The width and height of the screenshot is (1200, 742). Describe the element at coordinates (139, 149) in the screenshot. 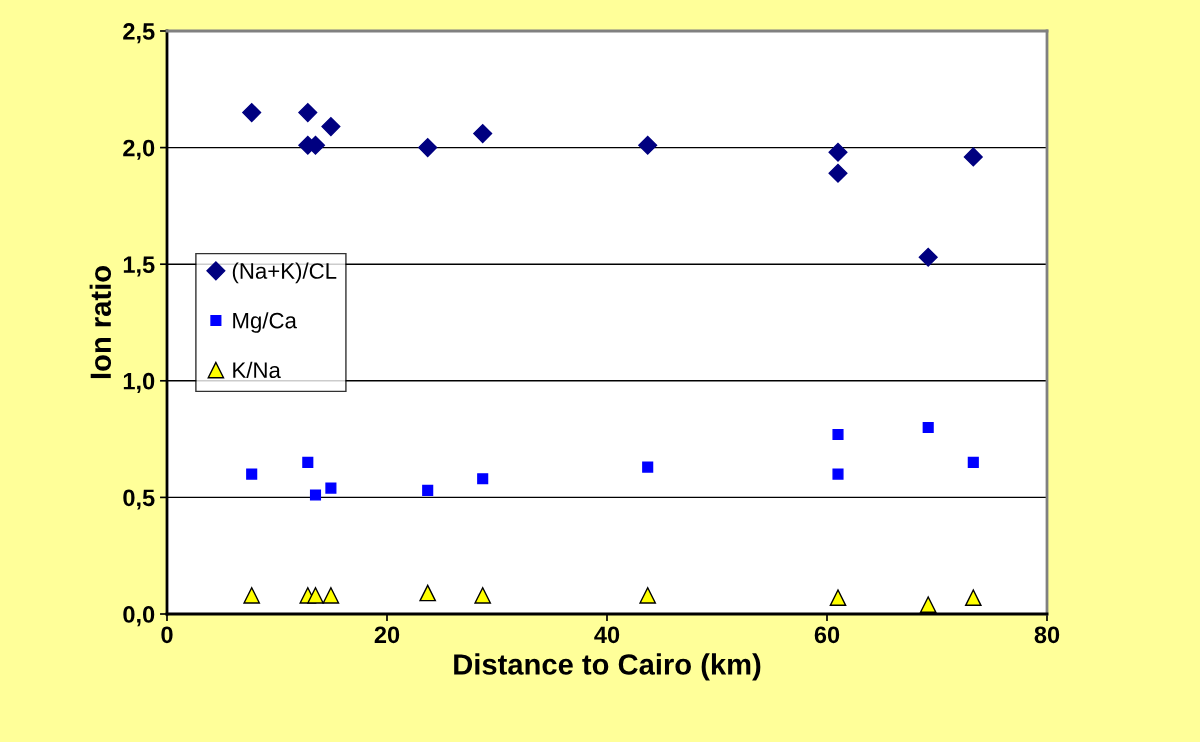

I see `y-tick-label: 2,0` at that location.